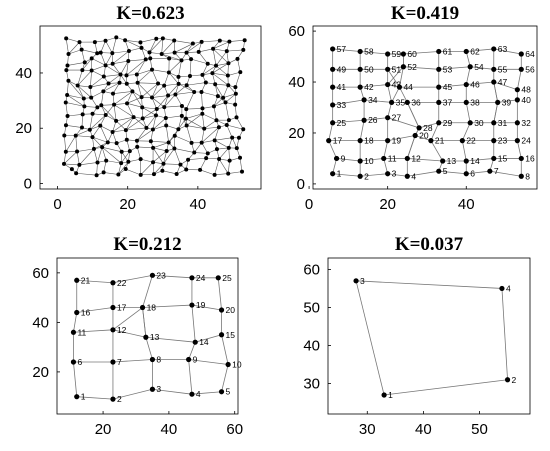 Image resolution: width=550 pixels, height=451 pixels. What do you see at coordinates (198, 394) in the screenshot?
I see `node-label: 4` at bounding box center [198, 394].